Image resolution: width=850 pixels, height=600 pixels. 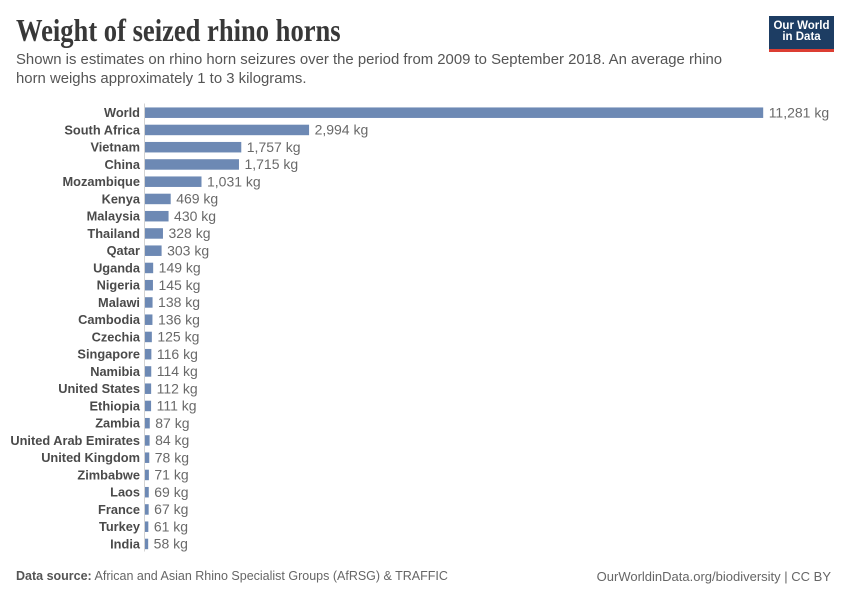 What do you see at coordinates (109, 319) in the screenshot?
I see `svg-text: Cambodia` at bounding box center [109, 319].